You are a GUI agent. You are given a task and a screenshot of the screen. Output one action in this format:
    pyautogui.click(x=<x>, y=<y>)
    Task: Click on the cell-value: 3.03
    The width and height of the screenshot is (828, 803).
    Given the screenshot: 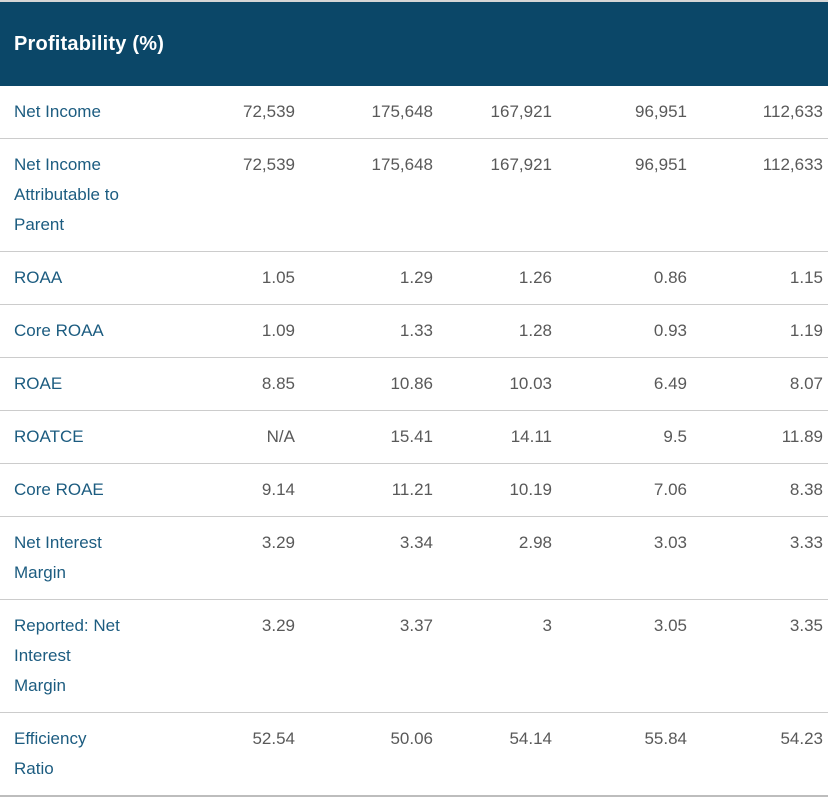 What is the action you would take?
    pyautogui.click(x=620, y=558)
    